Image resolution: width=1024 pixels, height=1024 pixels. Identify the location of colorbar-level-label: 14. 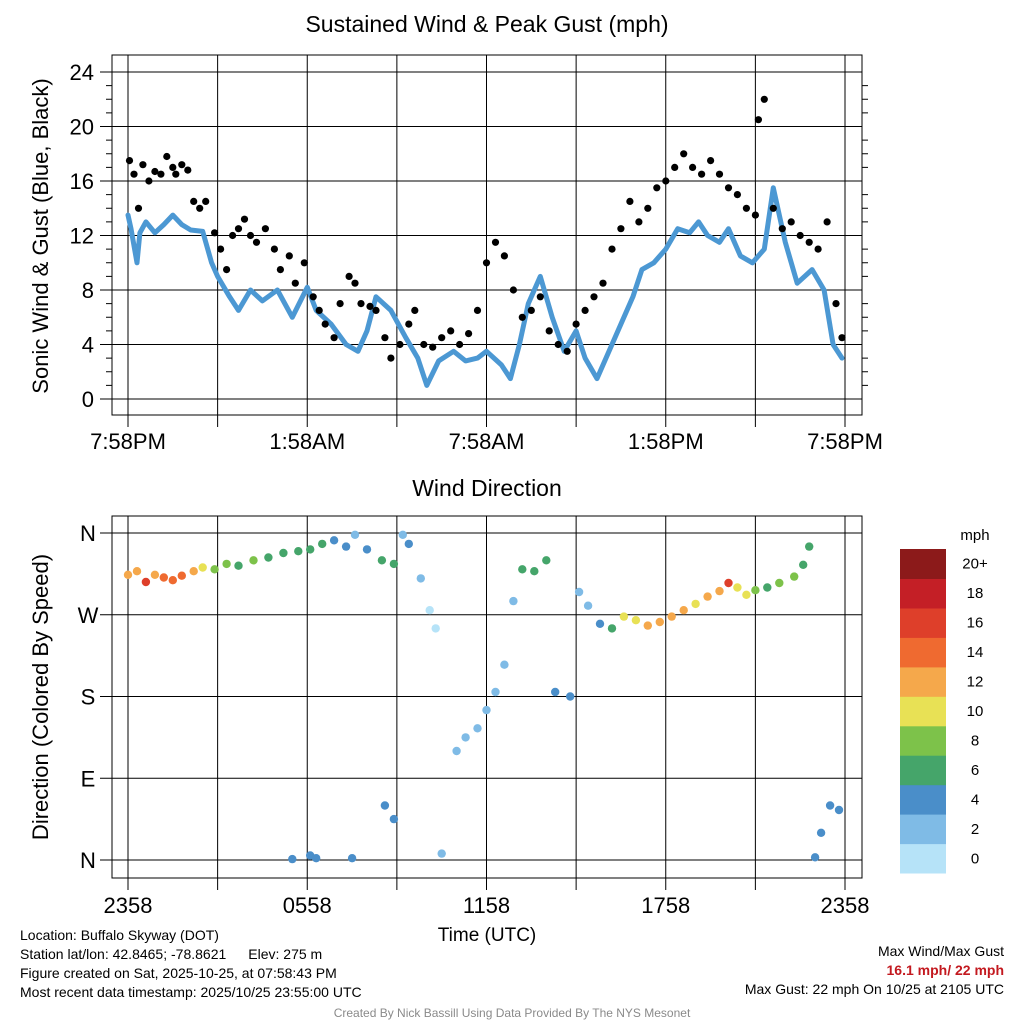
(975, 652).